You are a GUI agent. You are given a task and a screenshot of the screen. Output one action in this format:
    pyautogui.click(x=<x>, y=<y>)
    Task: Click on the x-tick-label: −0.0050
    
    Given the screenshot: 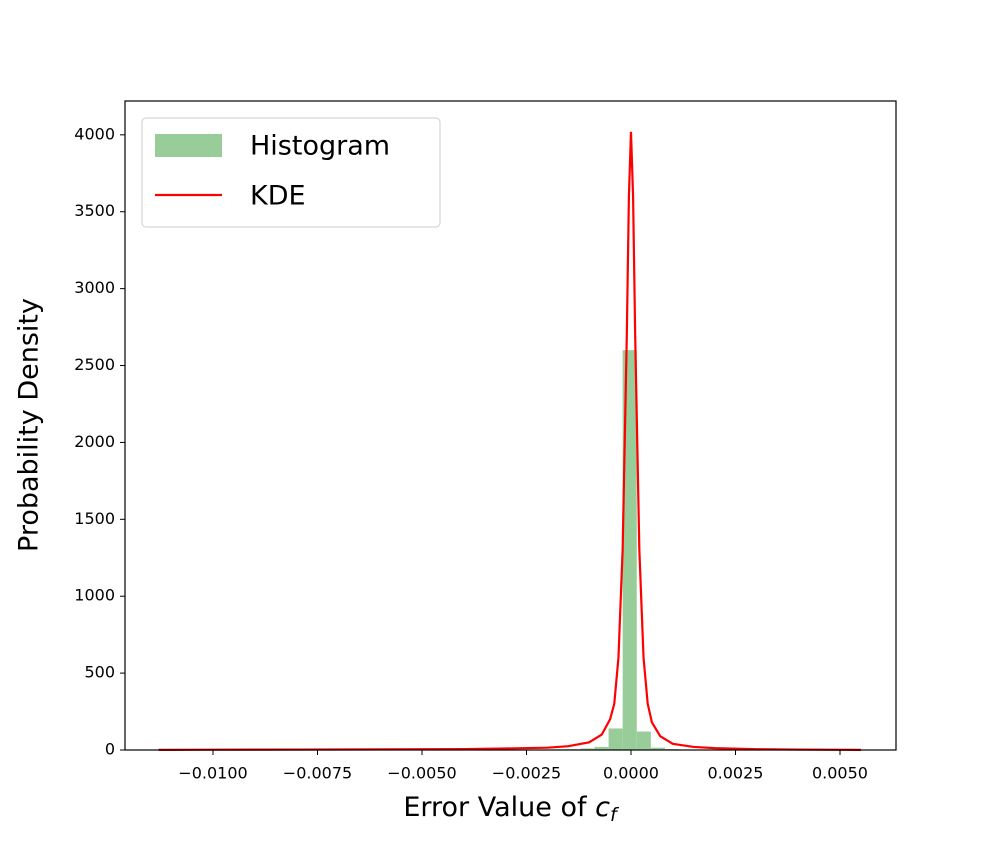 What is the action you would take?
    pyautogui.click(x=421, y=773)
    